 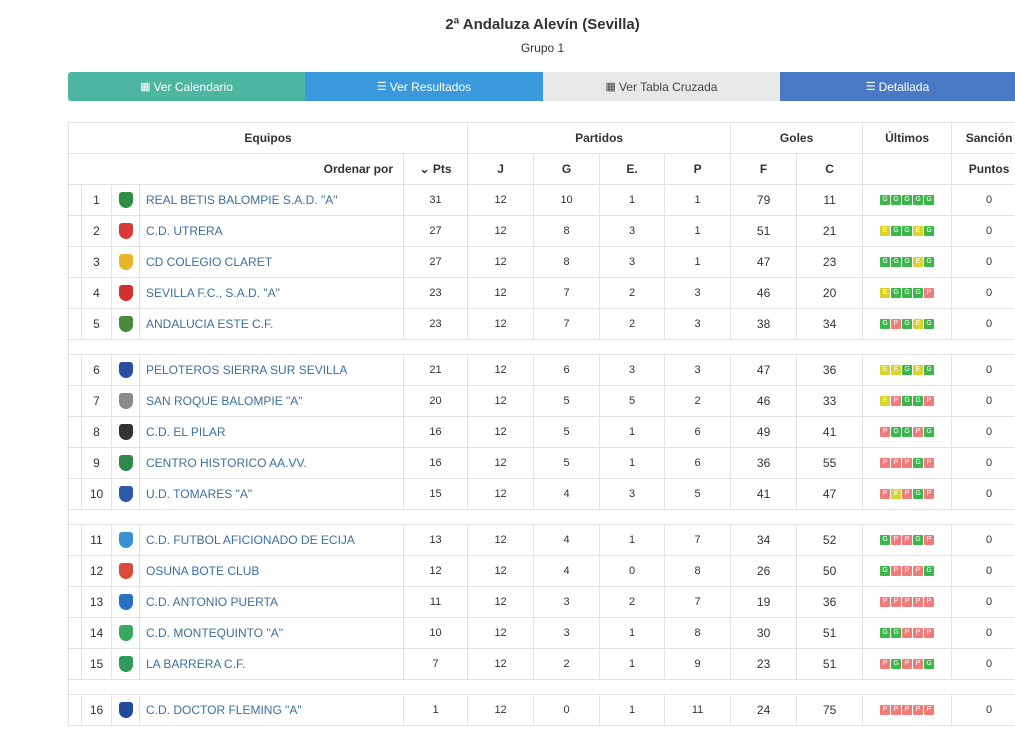 What do you see at coordinates (632, 169) in the screenshot?
I see `col-header-e: E.` at bounding box center [632, 169].